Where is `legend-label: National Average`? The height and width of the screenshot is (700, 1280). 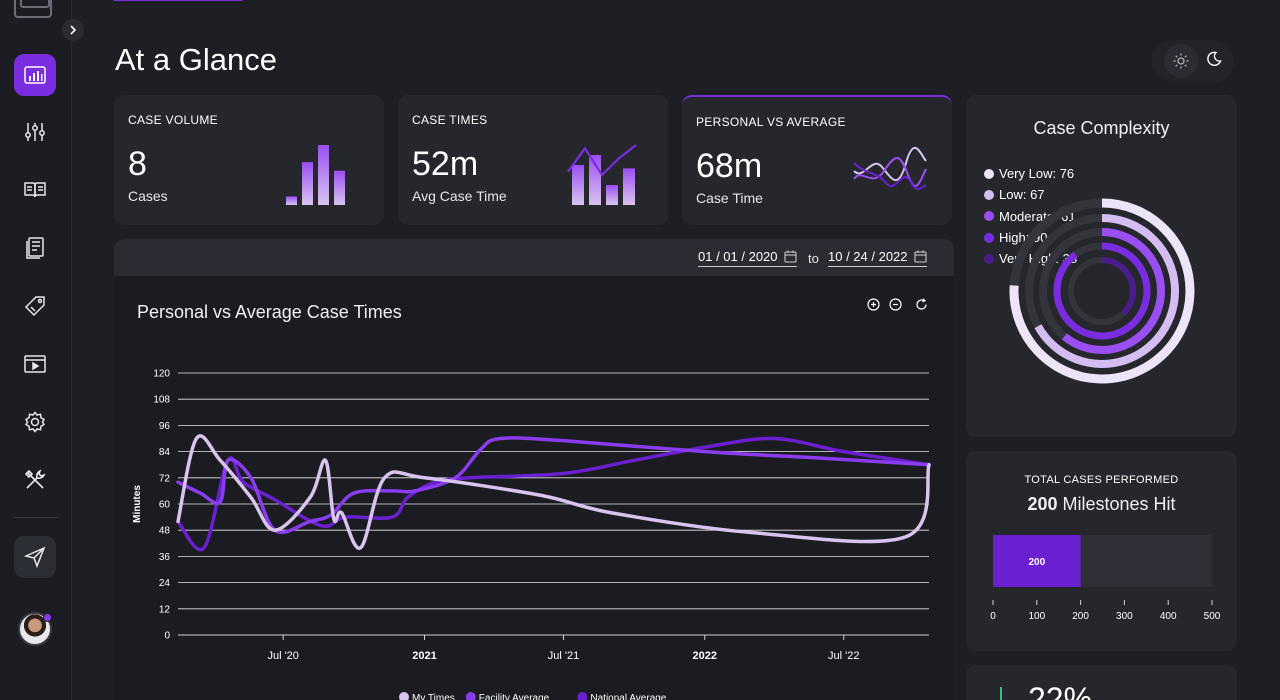 legend-label: National Average is located at coordinates (628, 696).